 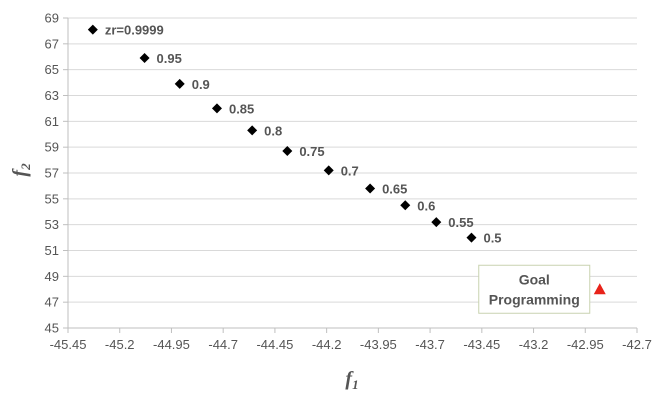 What do you see at coordinates (534, 299) in the screenshot?
I see `callout-text-line: Programming` at bounding box center [534, 299].